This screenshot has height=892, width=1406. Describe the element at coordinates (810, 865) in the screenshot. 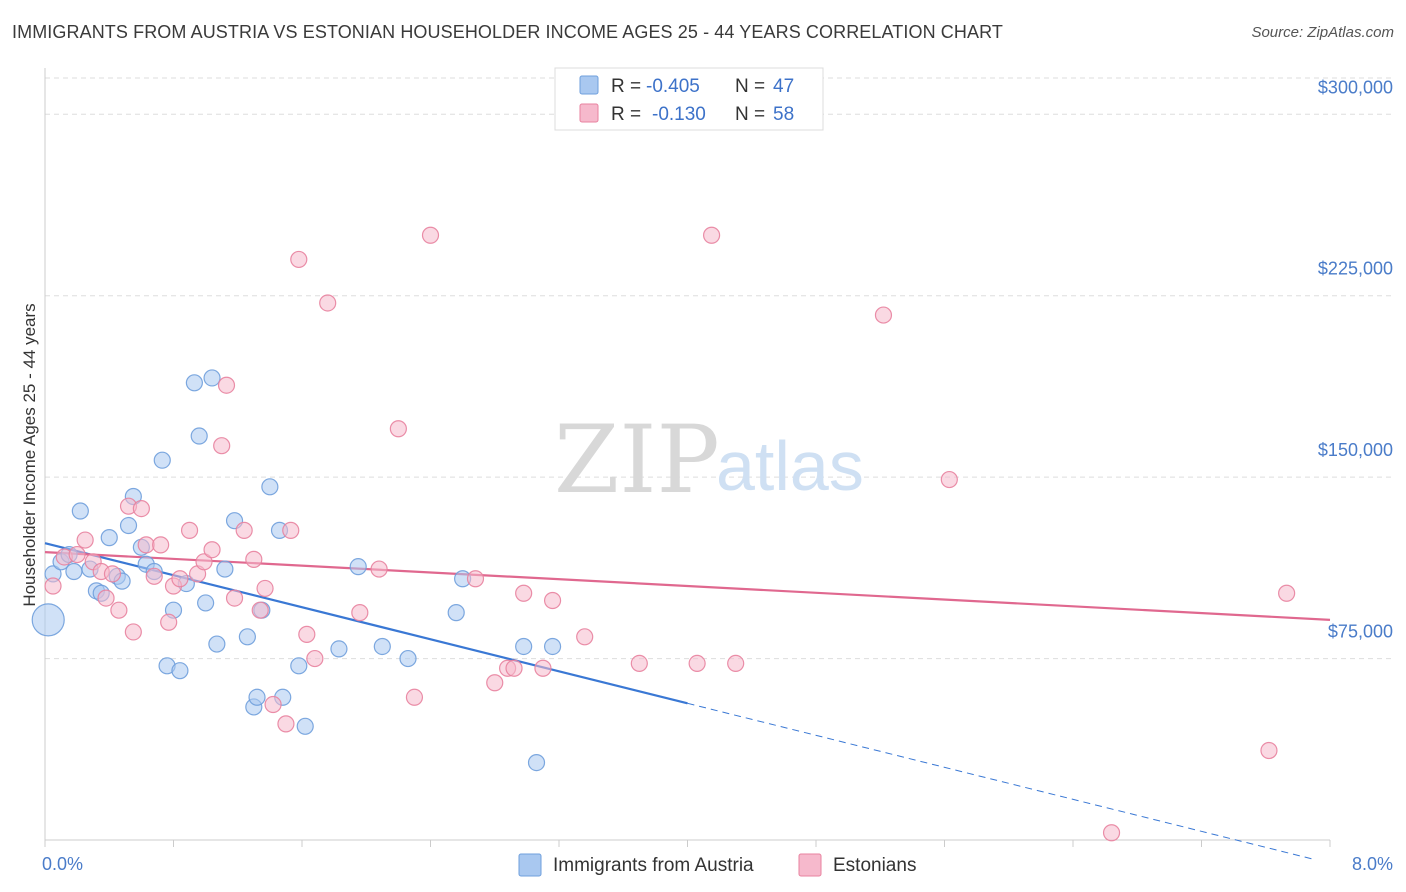

I see `bottom-legend-swatch-estonians` at that location.